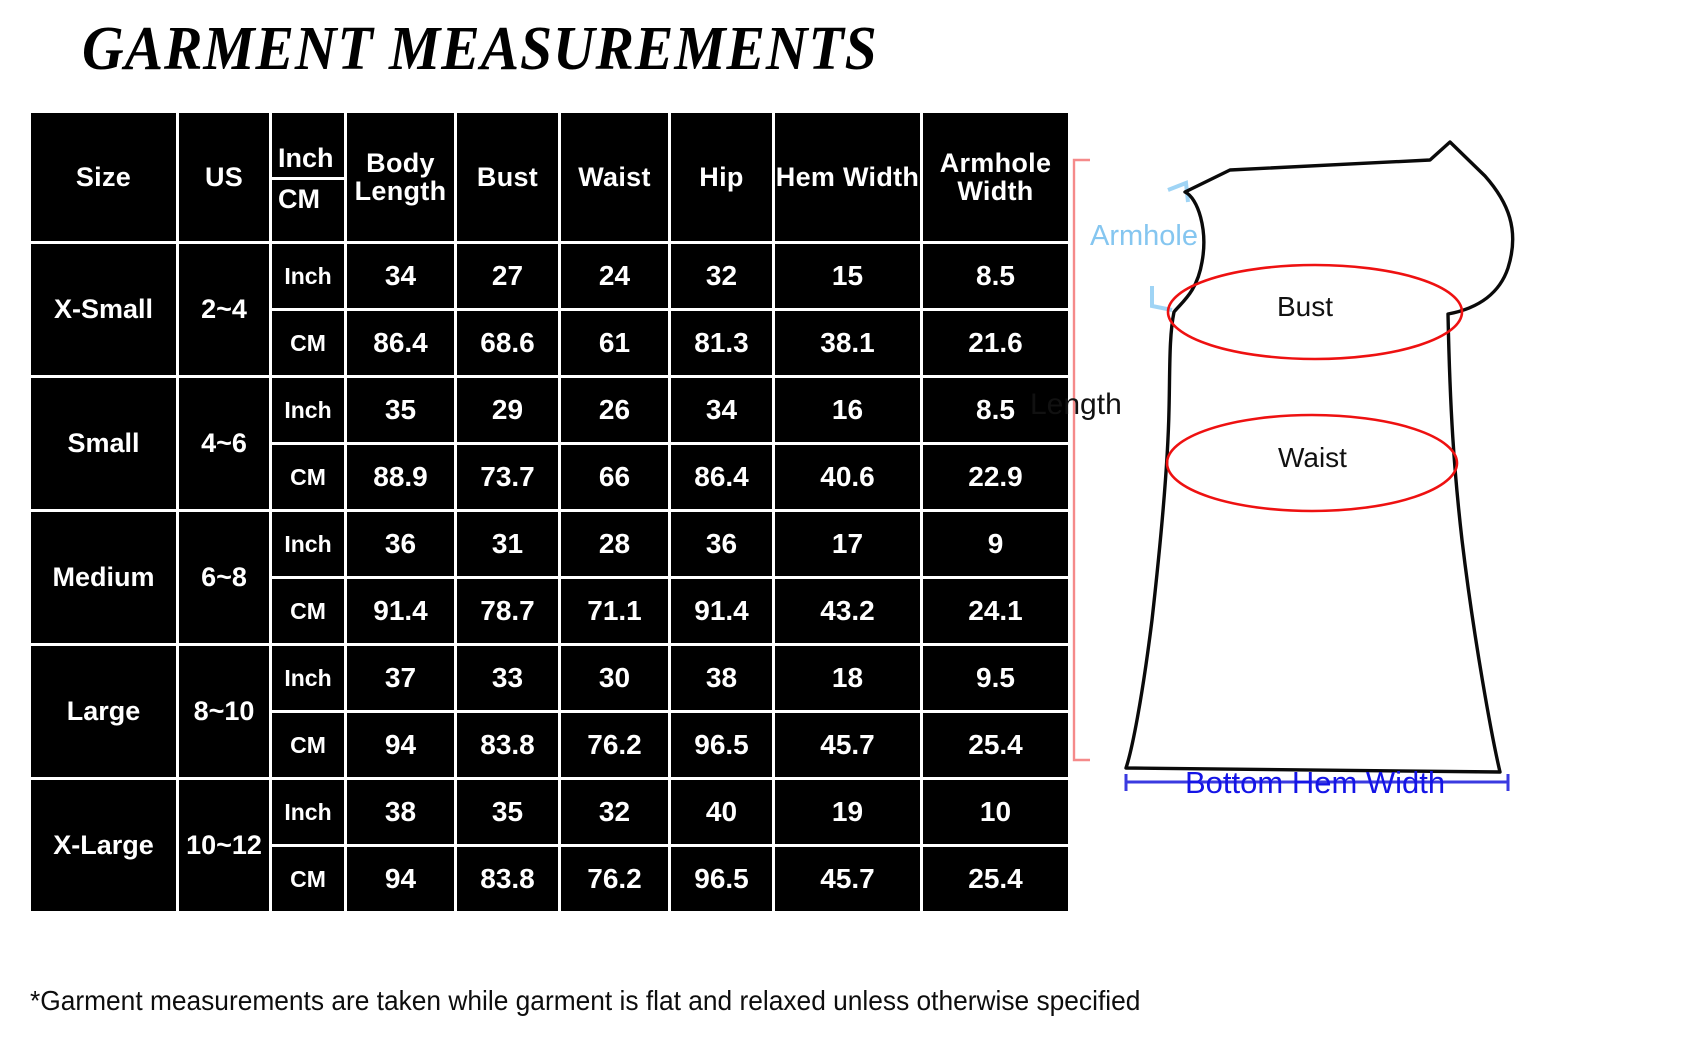 This screenshot has height=1050, width=1700. Describe the element at coordinates (1312, 457) in the screenshot. I see `diagram-label-waist: Waist` at that location.